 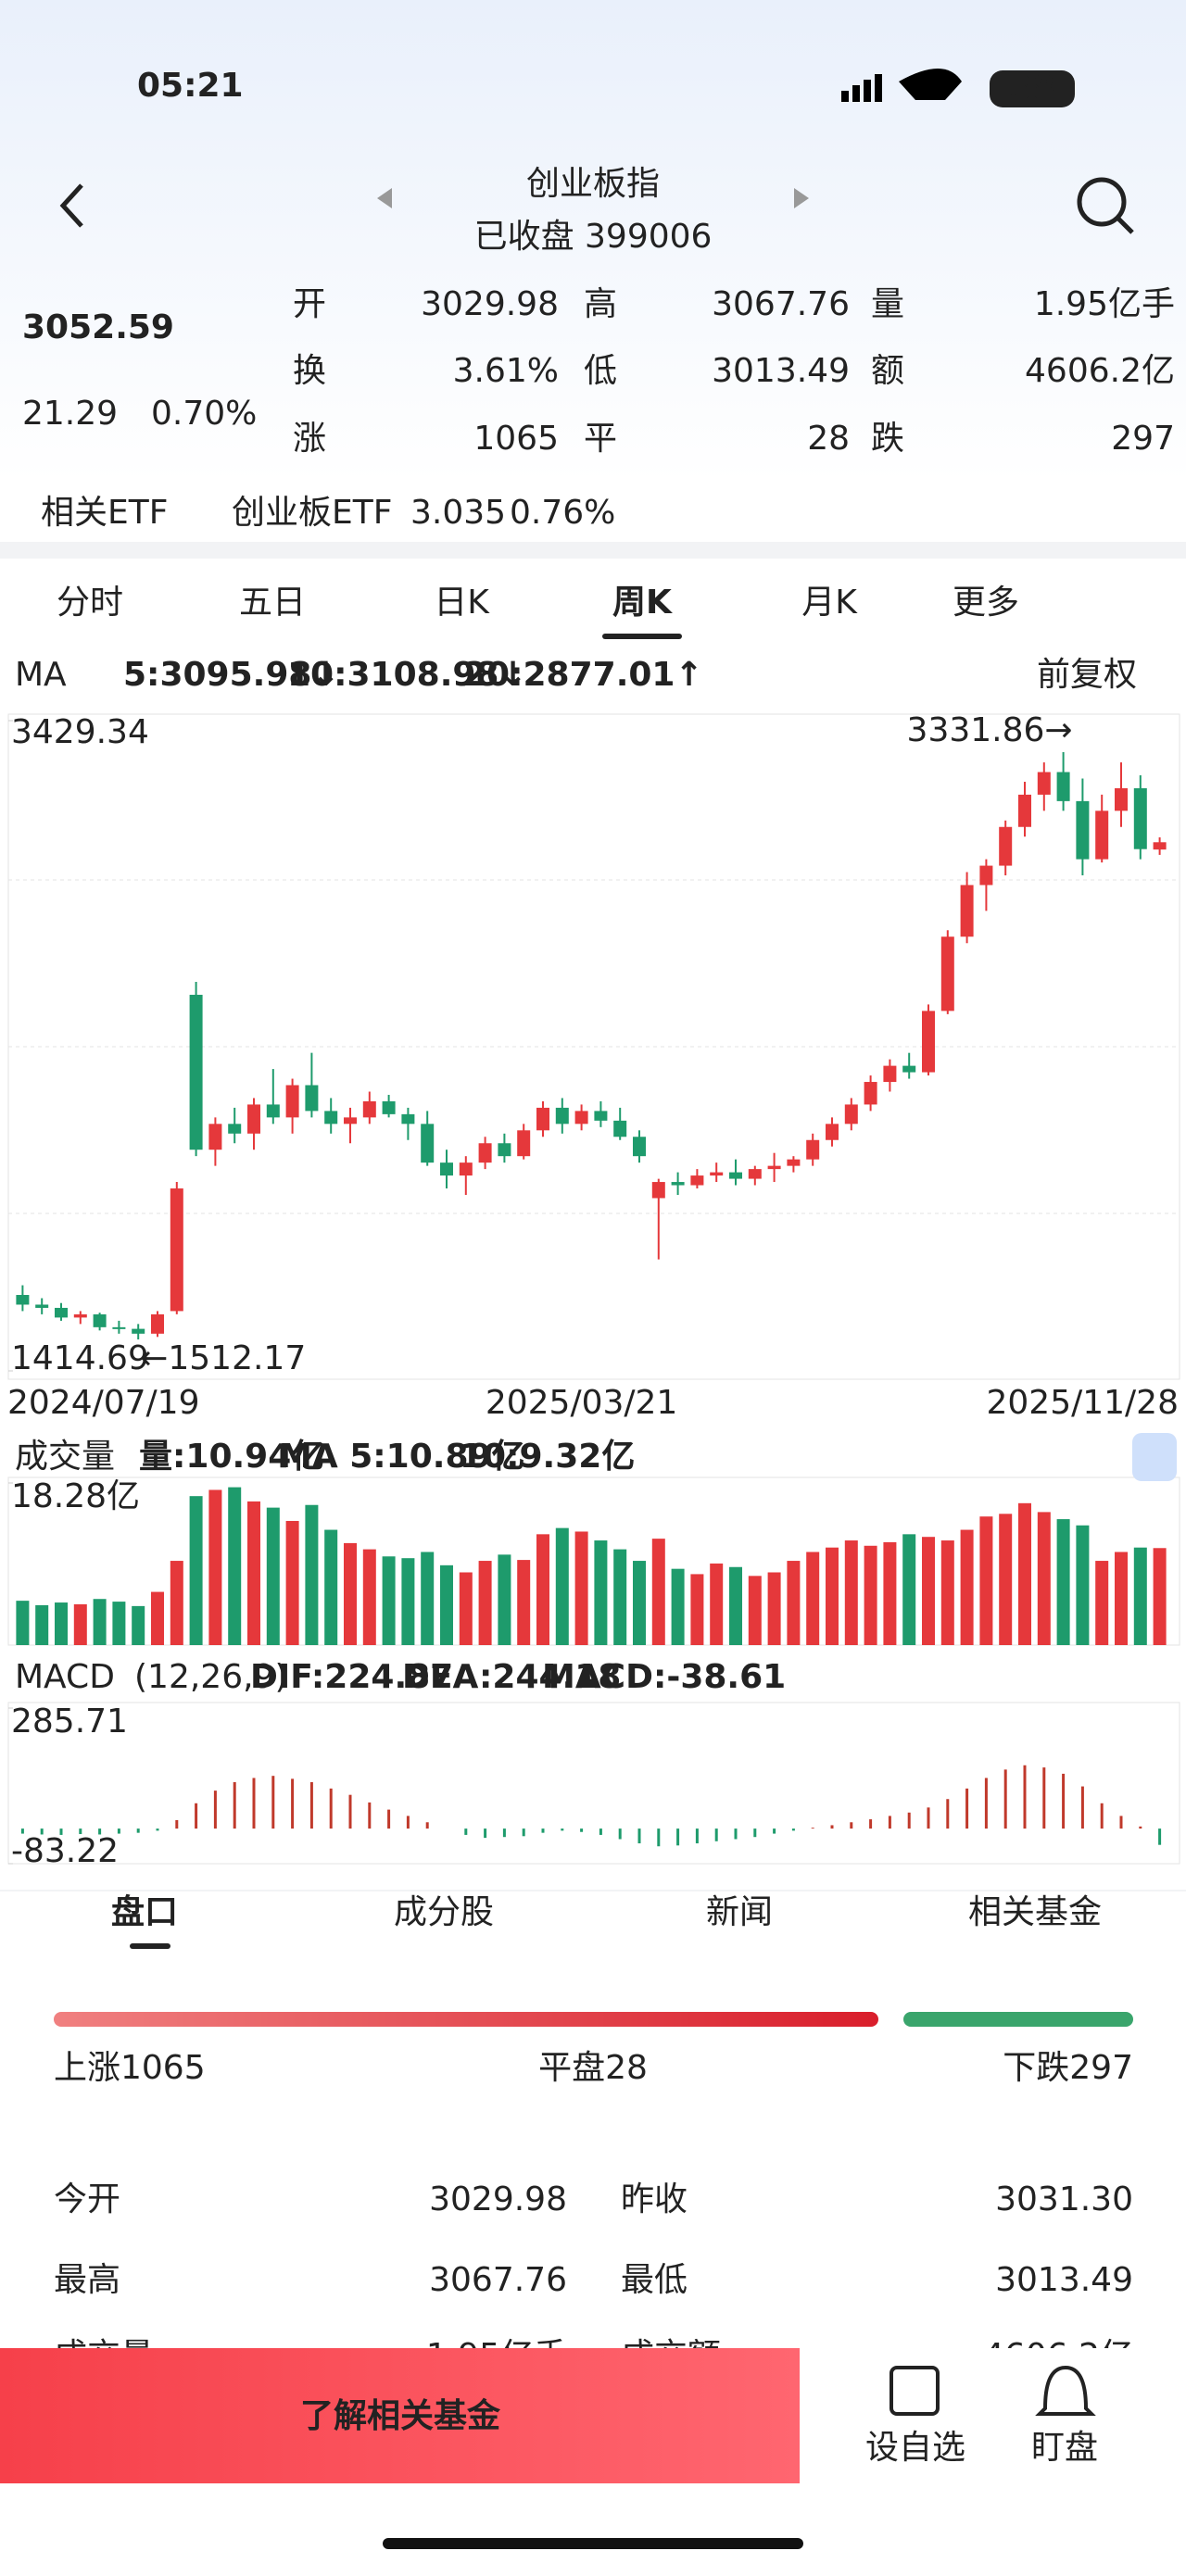 What do you see at coordinates (1104, 304) in the screenshot?
I see `stat-value: 1.95亿手` at bounding box center [1104, 304].